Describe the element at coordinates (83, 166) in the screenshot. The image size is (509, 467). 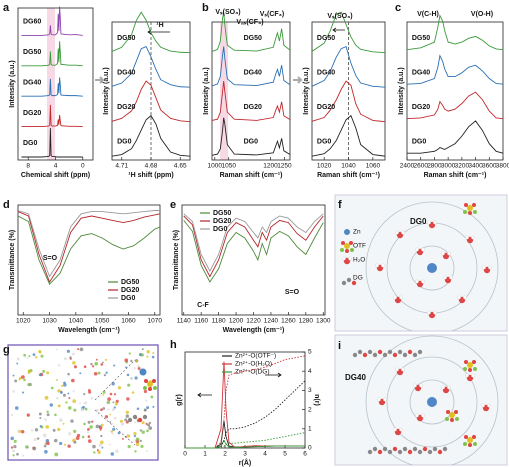
I see `x-tick-label: 0` at that location.